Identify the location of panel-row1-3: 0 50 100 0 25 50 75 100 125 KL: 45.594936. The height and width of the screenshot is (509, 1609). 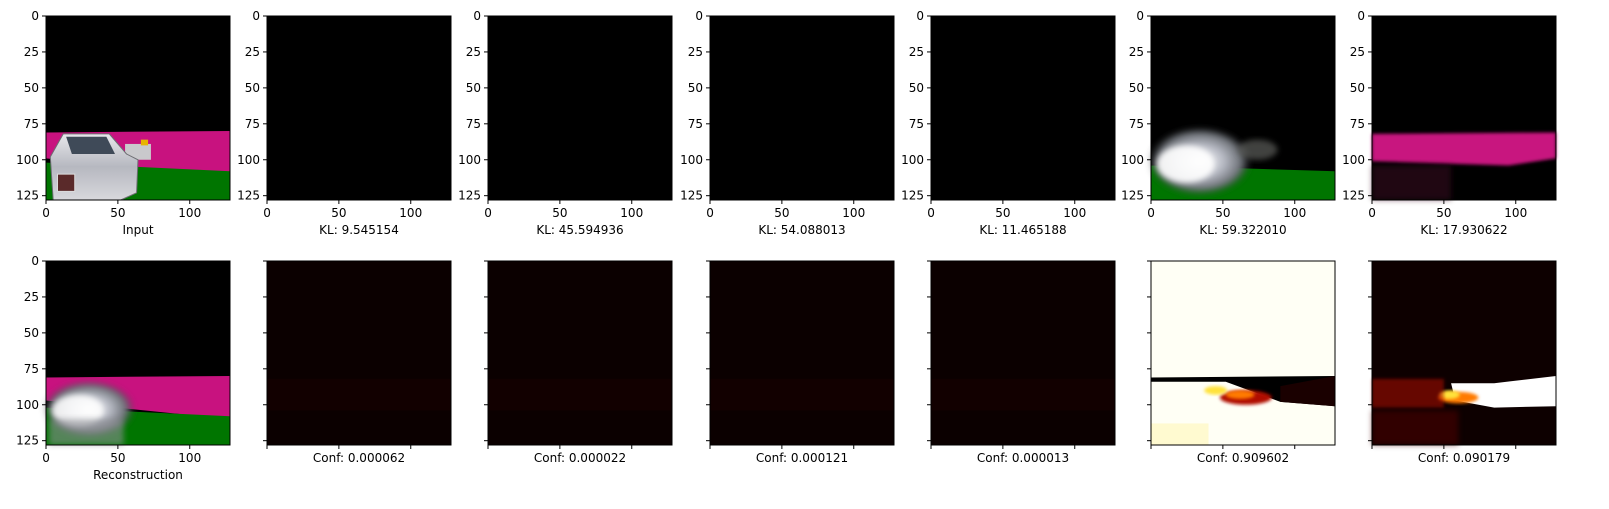
(565, 123).